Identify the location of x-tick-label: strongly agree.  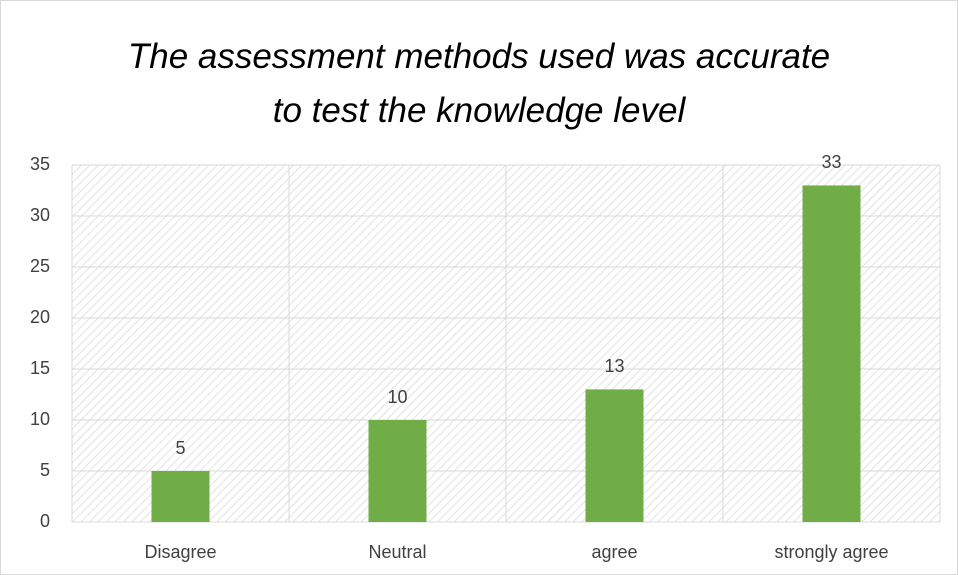
(831, 552).